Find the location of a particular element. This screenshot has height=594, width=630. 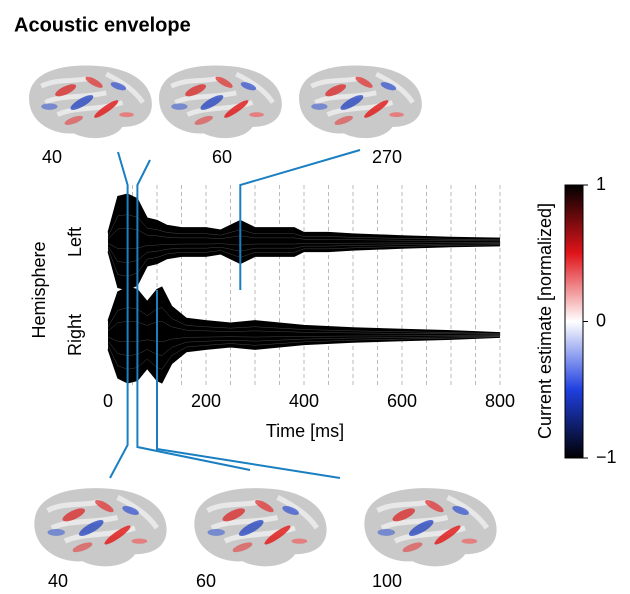

map-latency-label: 270 is located at coordinates (387, 157).